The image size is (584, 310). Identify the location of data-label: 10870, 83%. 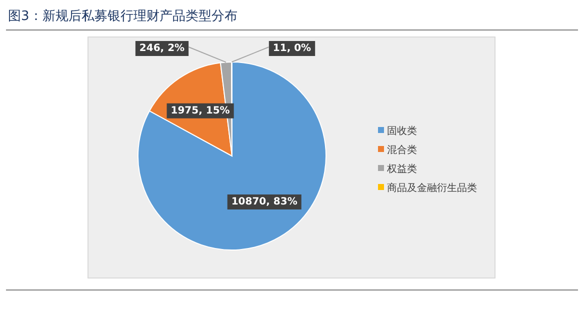
(264, 202).